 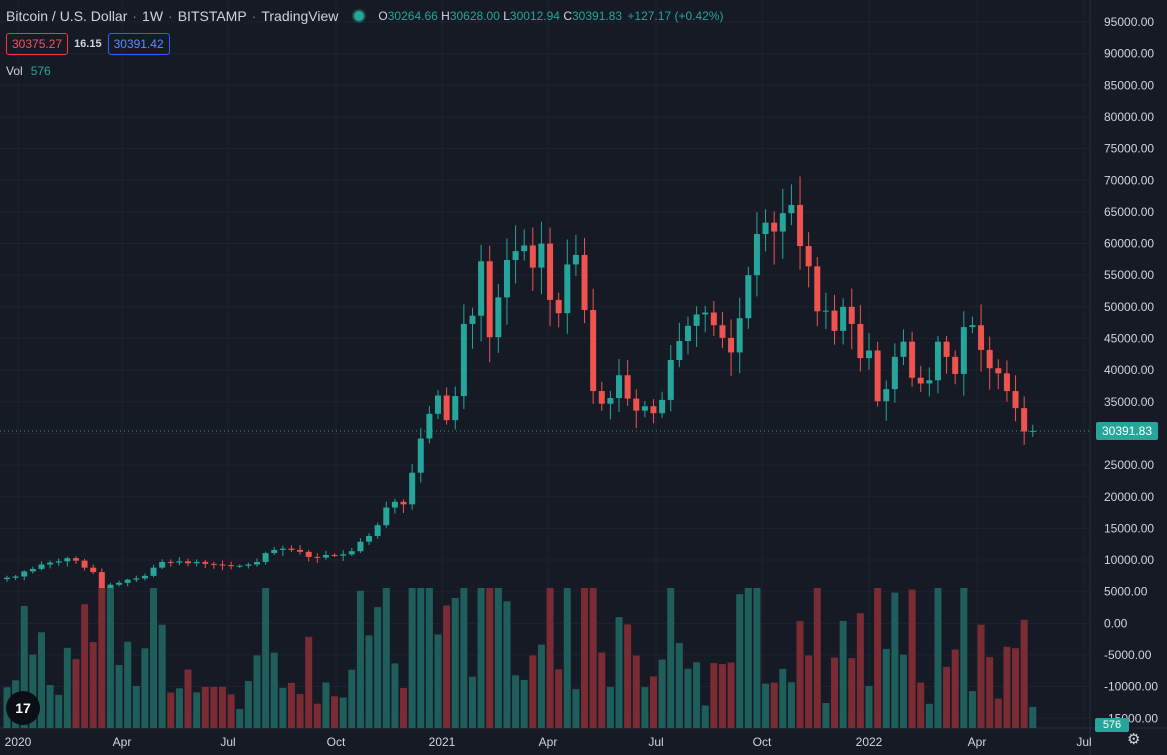 I want to click on price-tick-label: 75000.00, so click(x=1129, y=149).